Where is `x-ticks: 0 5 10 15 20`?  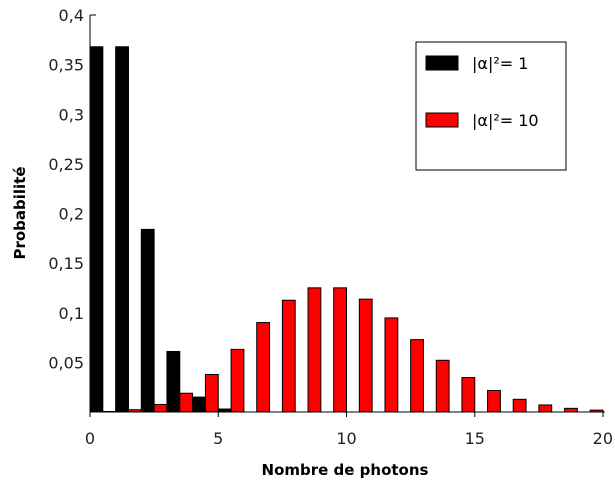
x-ticks: 0 5 10 15 20 is located at coordinates (349, 430).